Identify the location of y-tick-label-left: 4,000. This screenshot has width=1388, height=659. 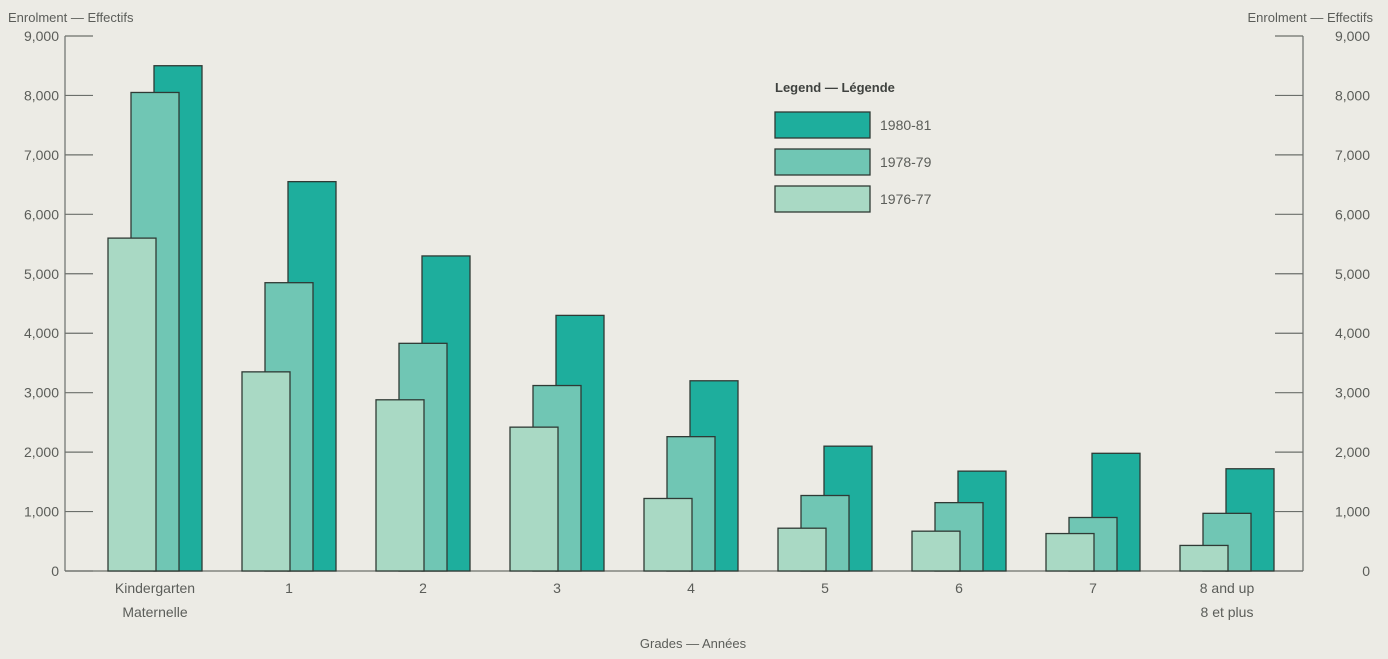
(41, 333).